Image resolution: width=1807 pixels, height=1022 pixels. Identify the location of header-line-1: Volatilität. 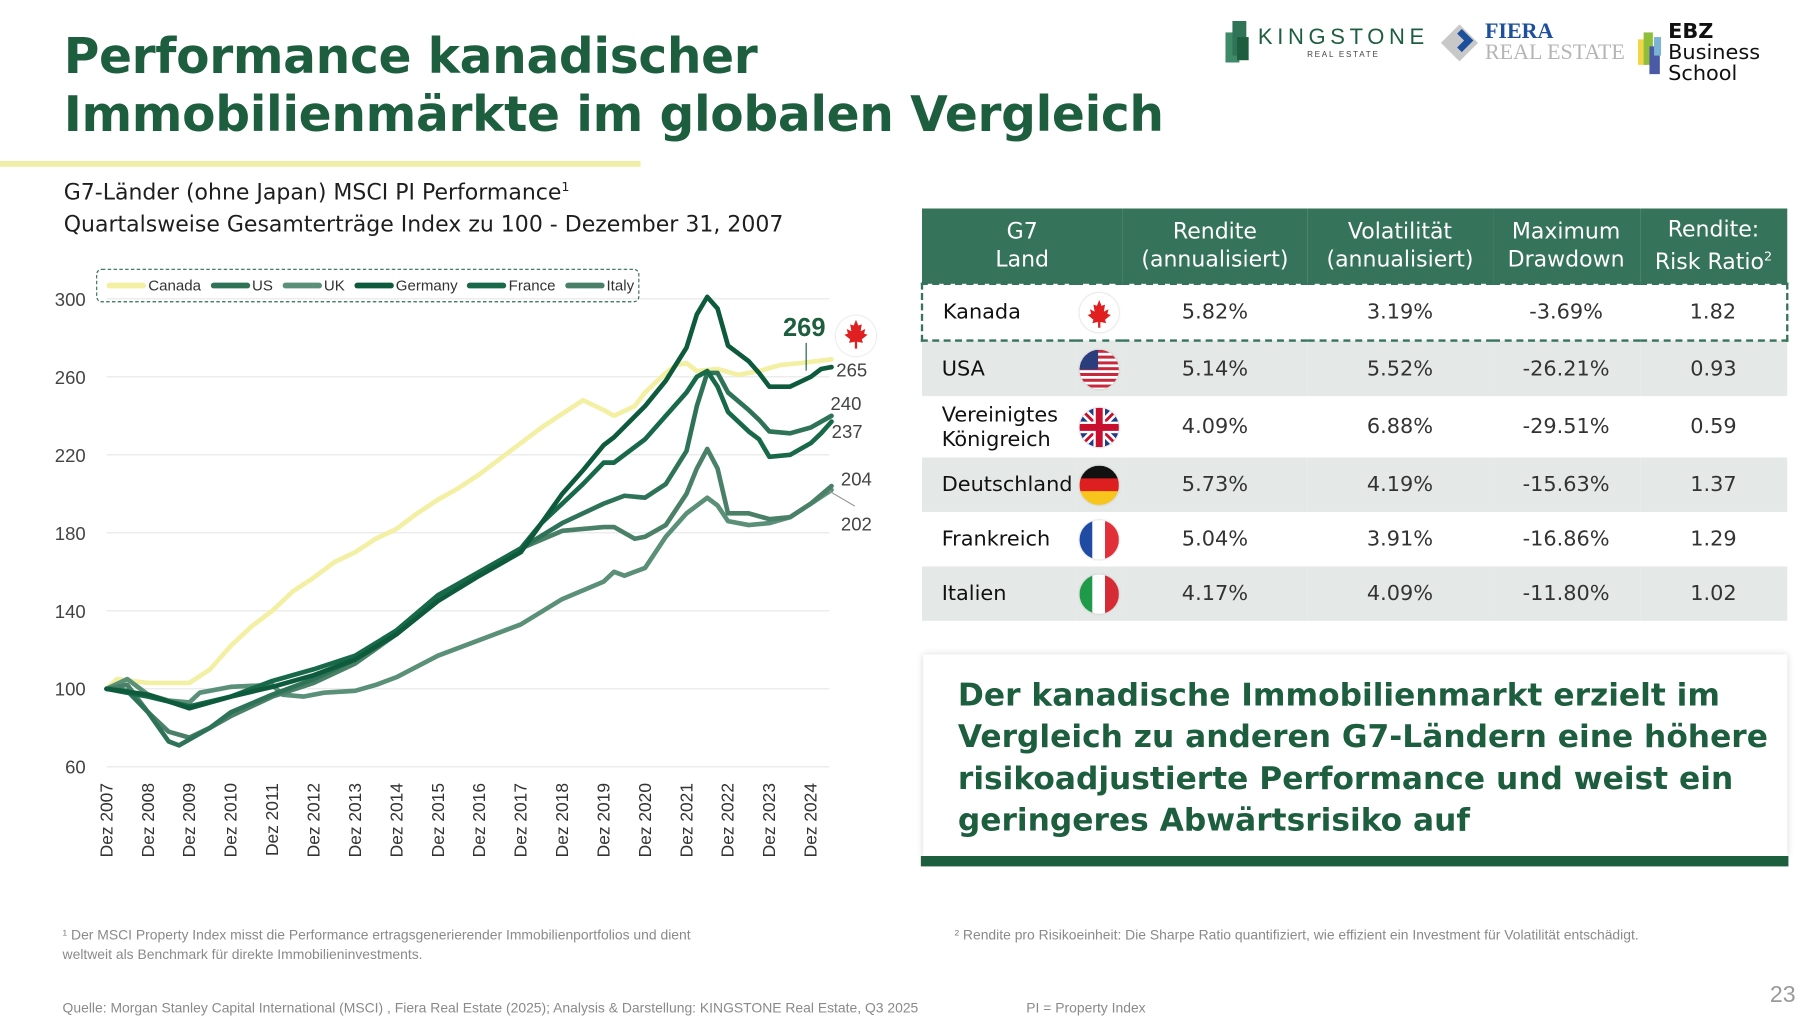
(1400, 231).